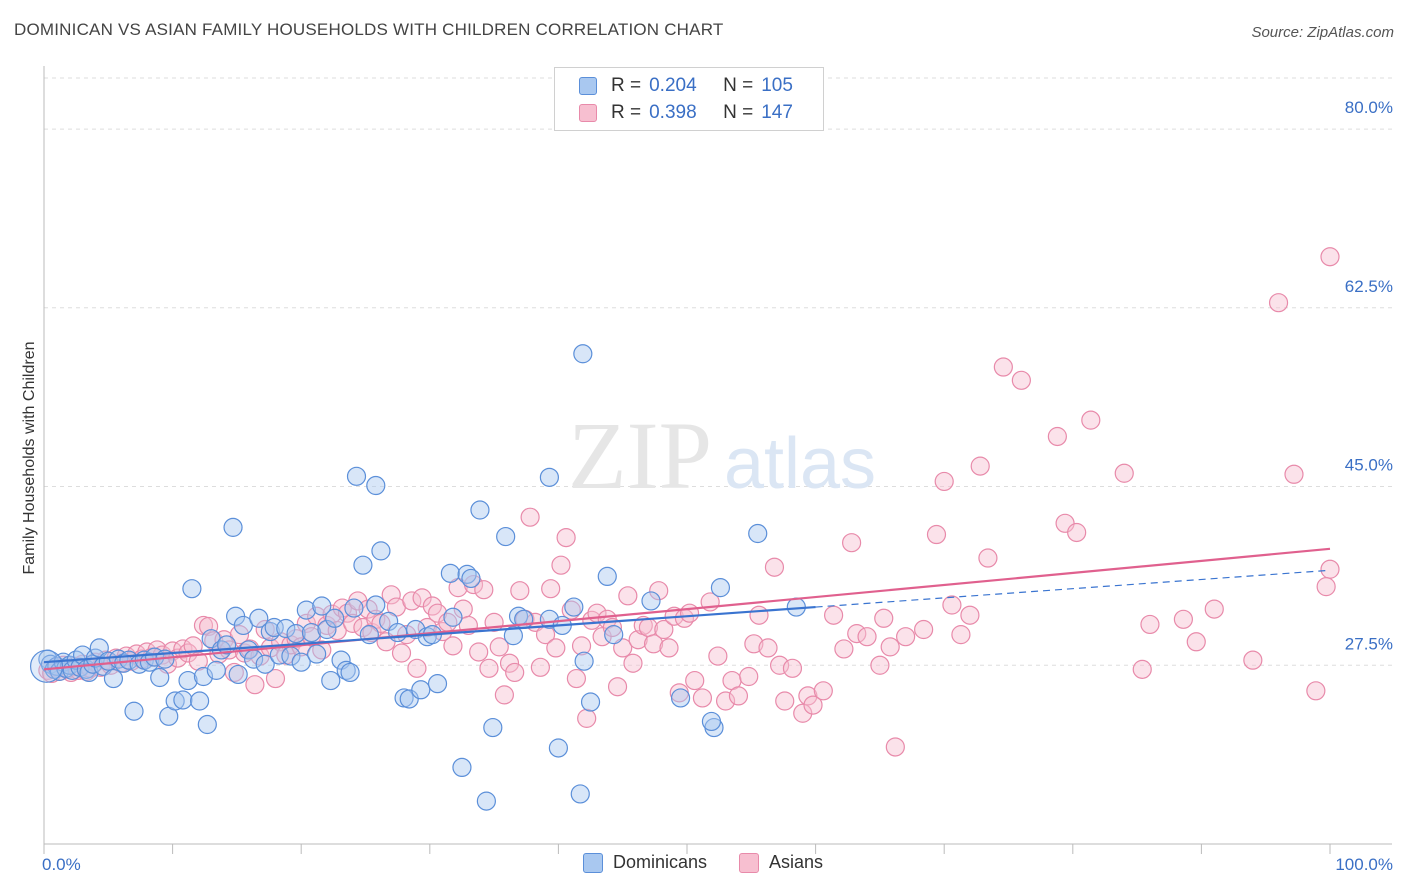  I want to click on legend-item-asians: Asians, so click(781, 862).